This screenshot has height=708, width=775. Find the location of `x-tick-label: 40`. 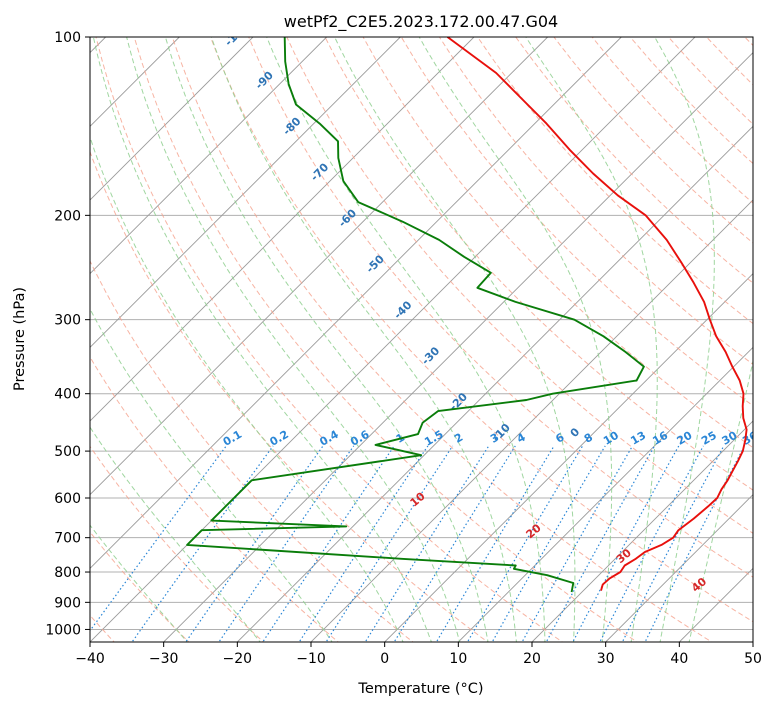

x-tick-label: 40 is located at coordinates (679, 659).